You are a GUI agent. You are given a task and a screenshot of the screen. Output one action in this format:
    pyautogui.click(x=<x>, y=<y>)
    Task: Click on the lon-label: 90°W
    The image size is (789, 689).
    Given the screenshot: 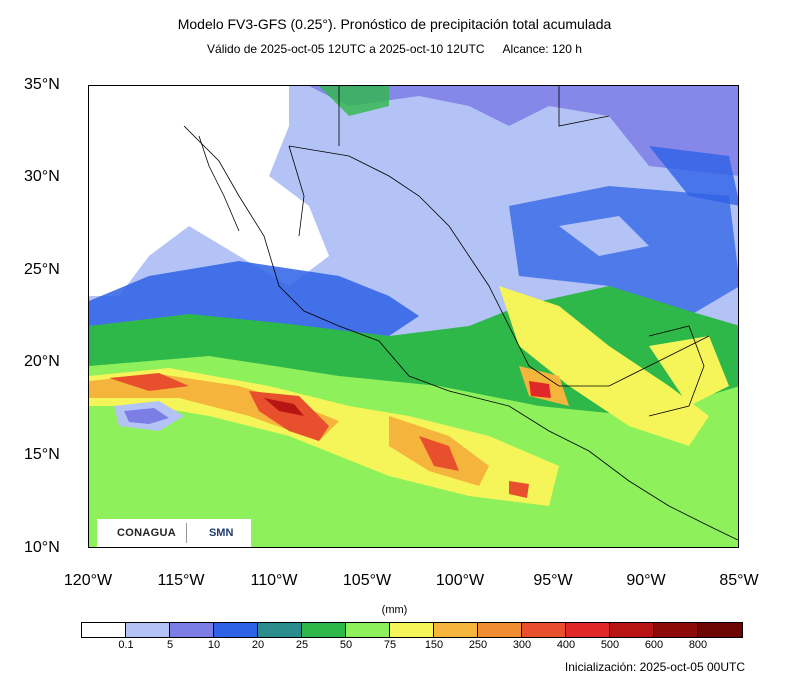 What is the action you would take?
    pyautogui.click(x=646, y=580)
    